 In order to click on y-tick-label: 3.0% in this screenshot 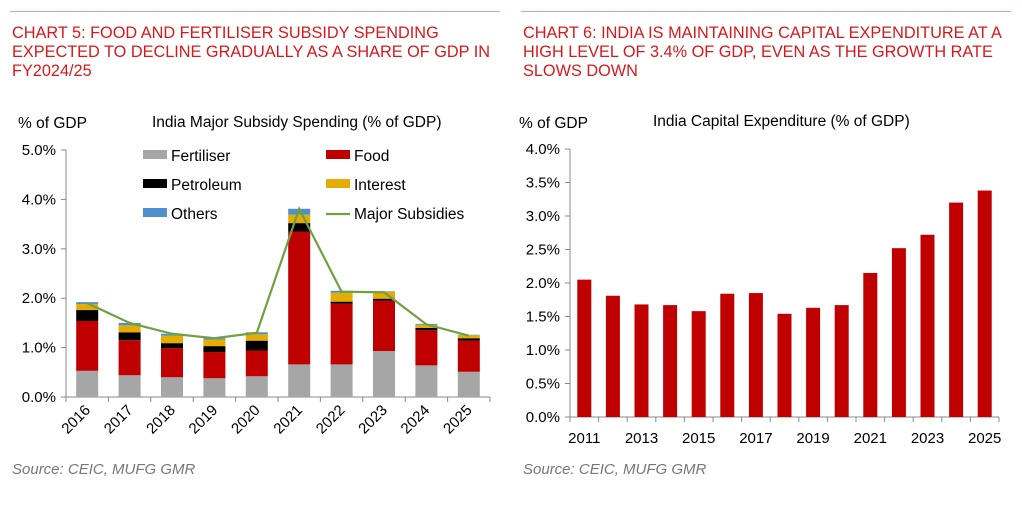, I will do `click(39, 249)`.